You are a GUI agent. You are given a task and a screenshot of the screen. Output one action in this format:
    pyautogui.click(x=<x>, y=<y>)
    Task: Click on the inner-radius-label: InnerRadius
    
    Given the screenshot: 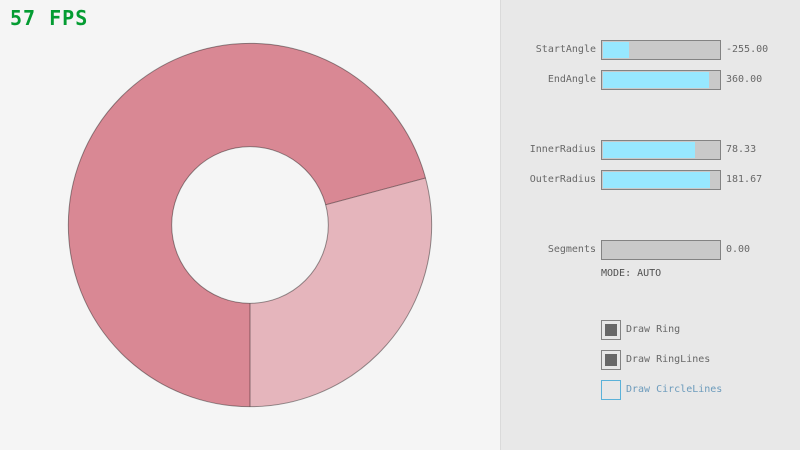 What is the action you would take?
    pyautogui.click(x=562, y=149)
    